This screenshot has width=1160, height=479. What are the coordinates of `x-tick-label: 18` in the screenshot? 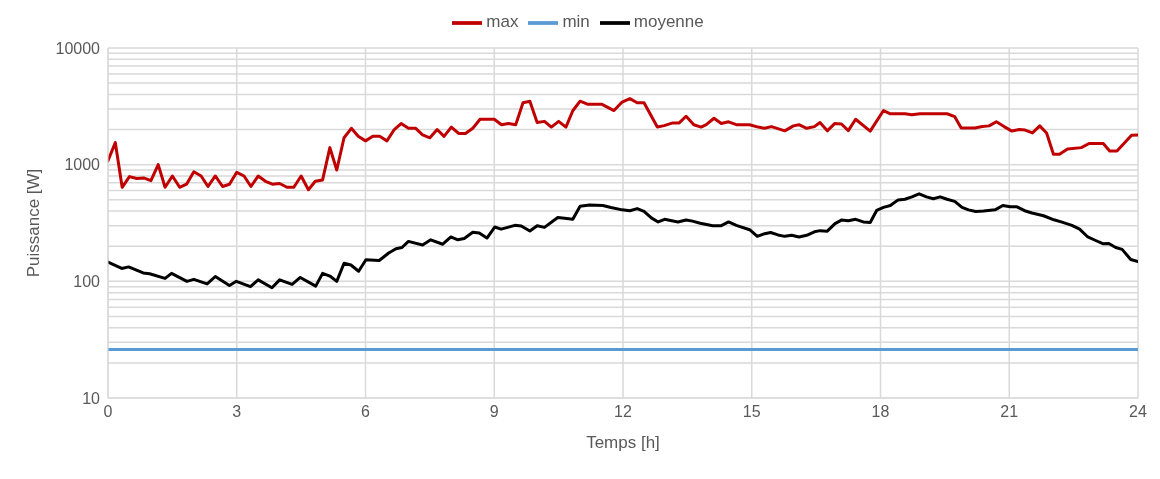 It's located at (880, 412).